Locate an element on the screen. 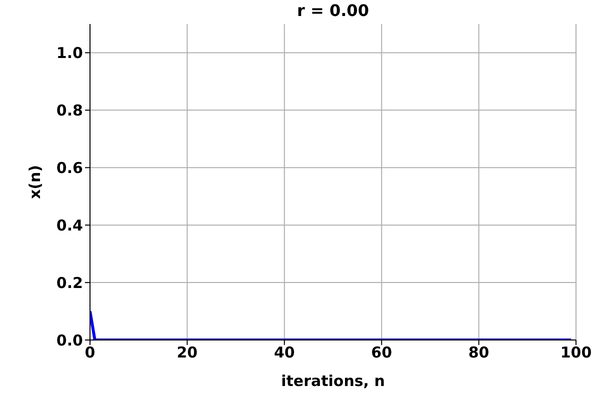 The width and height of the screenshot is (600, 400). y-tick-label: 0.8 is located at coordinates (69, 111).